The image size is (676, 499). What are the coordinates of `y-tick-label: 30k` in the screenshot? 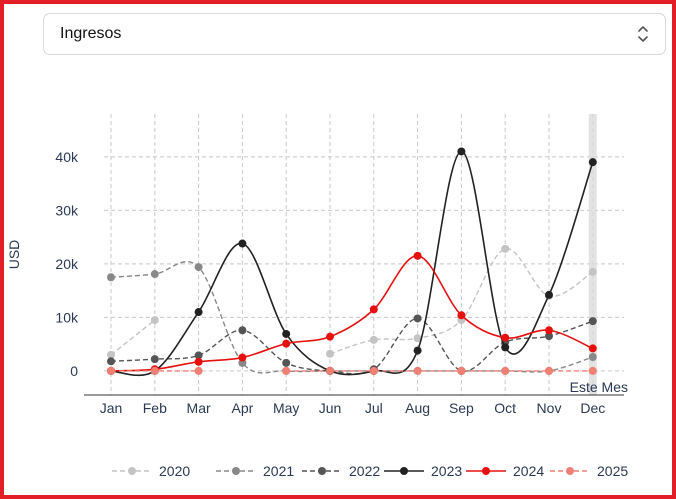 It's located at (67, 210).